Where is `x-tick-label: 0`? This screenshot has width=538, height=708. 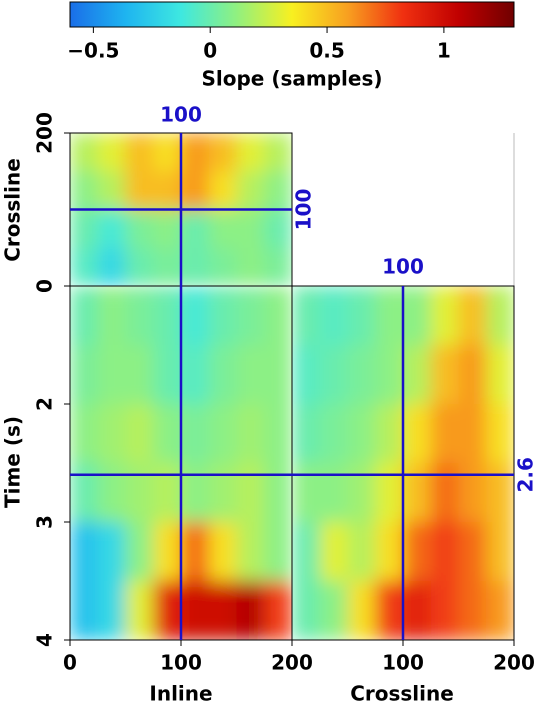
x-tick-label: 0 is located at coordinates (70, 663).